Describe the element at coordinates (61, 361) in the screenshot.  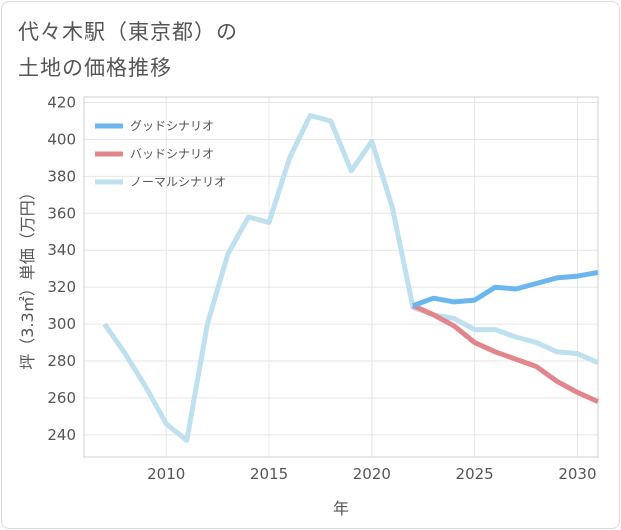
I see `y-tick-label: 280` at that location.